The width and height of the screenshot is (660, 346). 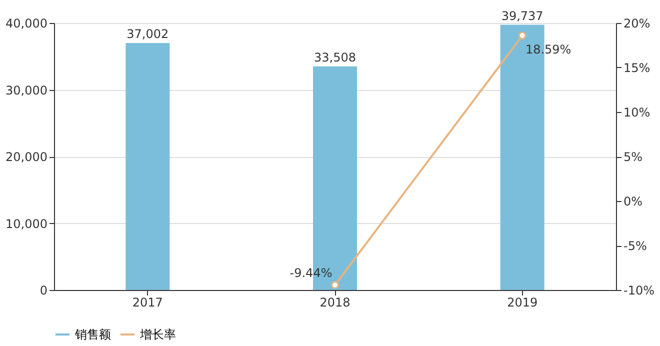 What do you see at coordinates (335, 57) in the screenshot?
I see `data-label: 33,508` at bounding box center [335, 57].